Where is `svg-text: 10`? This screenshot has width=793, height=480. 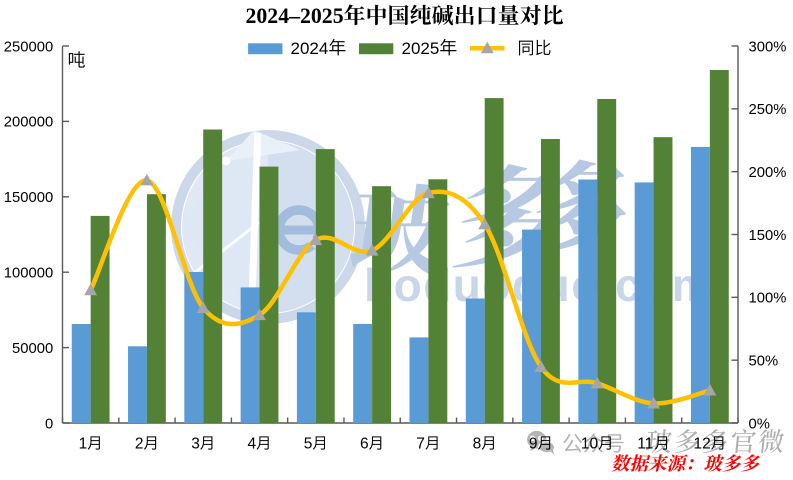
svg-text: 10 is located at coordinates (590, 444).